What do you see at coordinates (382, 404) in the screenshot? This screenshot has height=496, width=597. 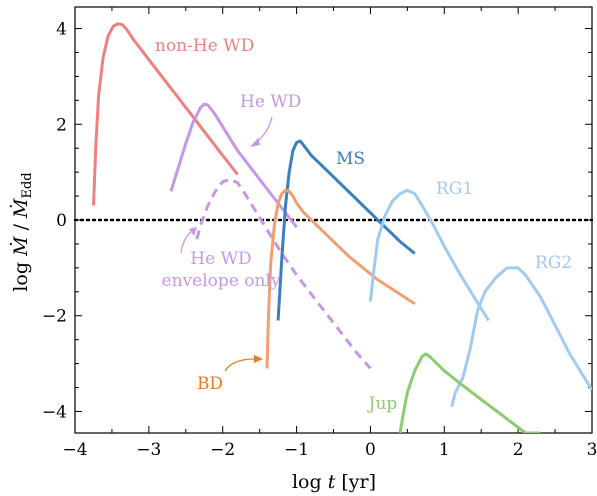 I see `series-label-jup: Jup` at bounding box center [382, 404].